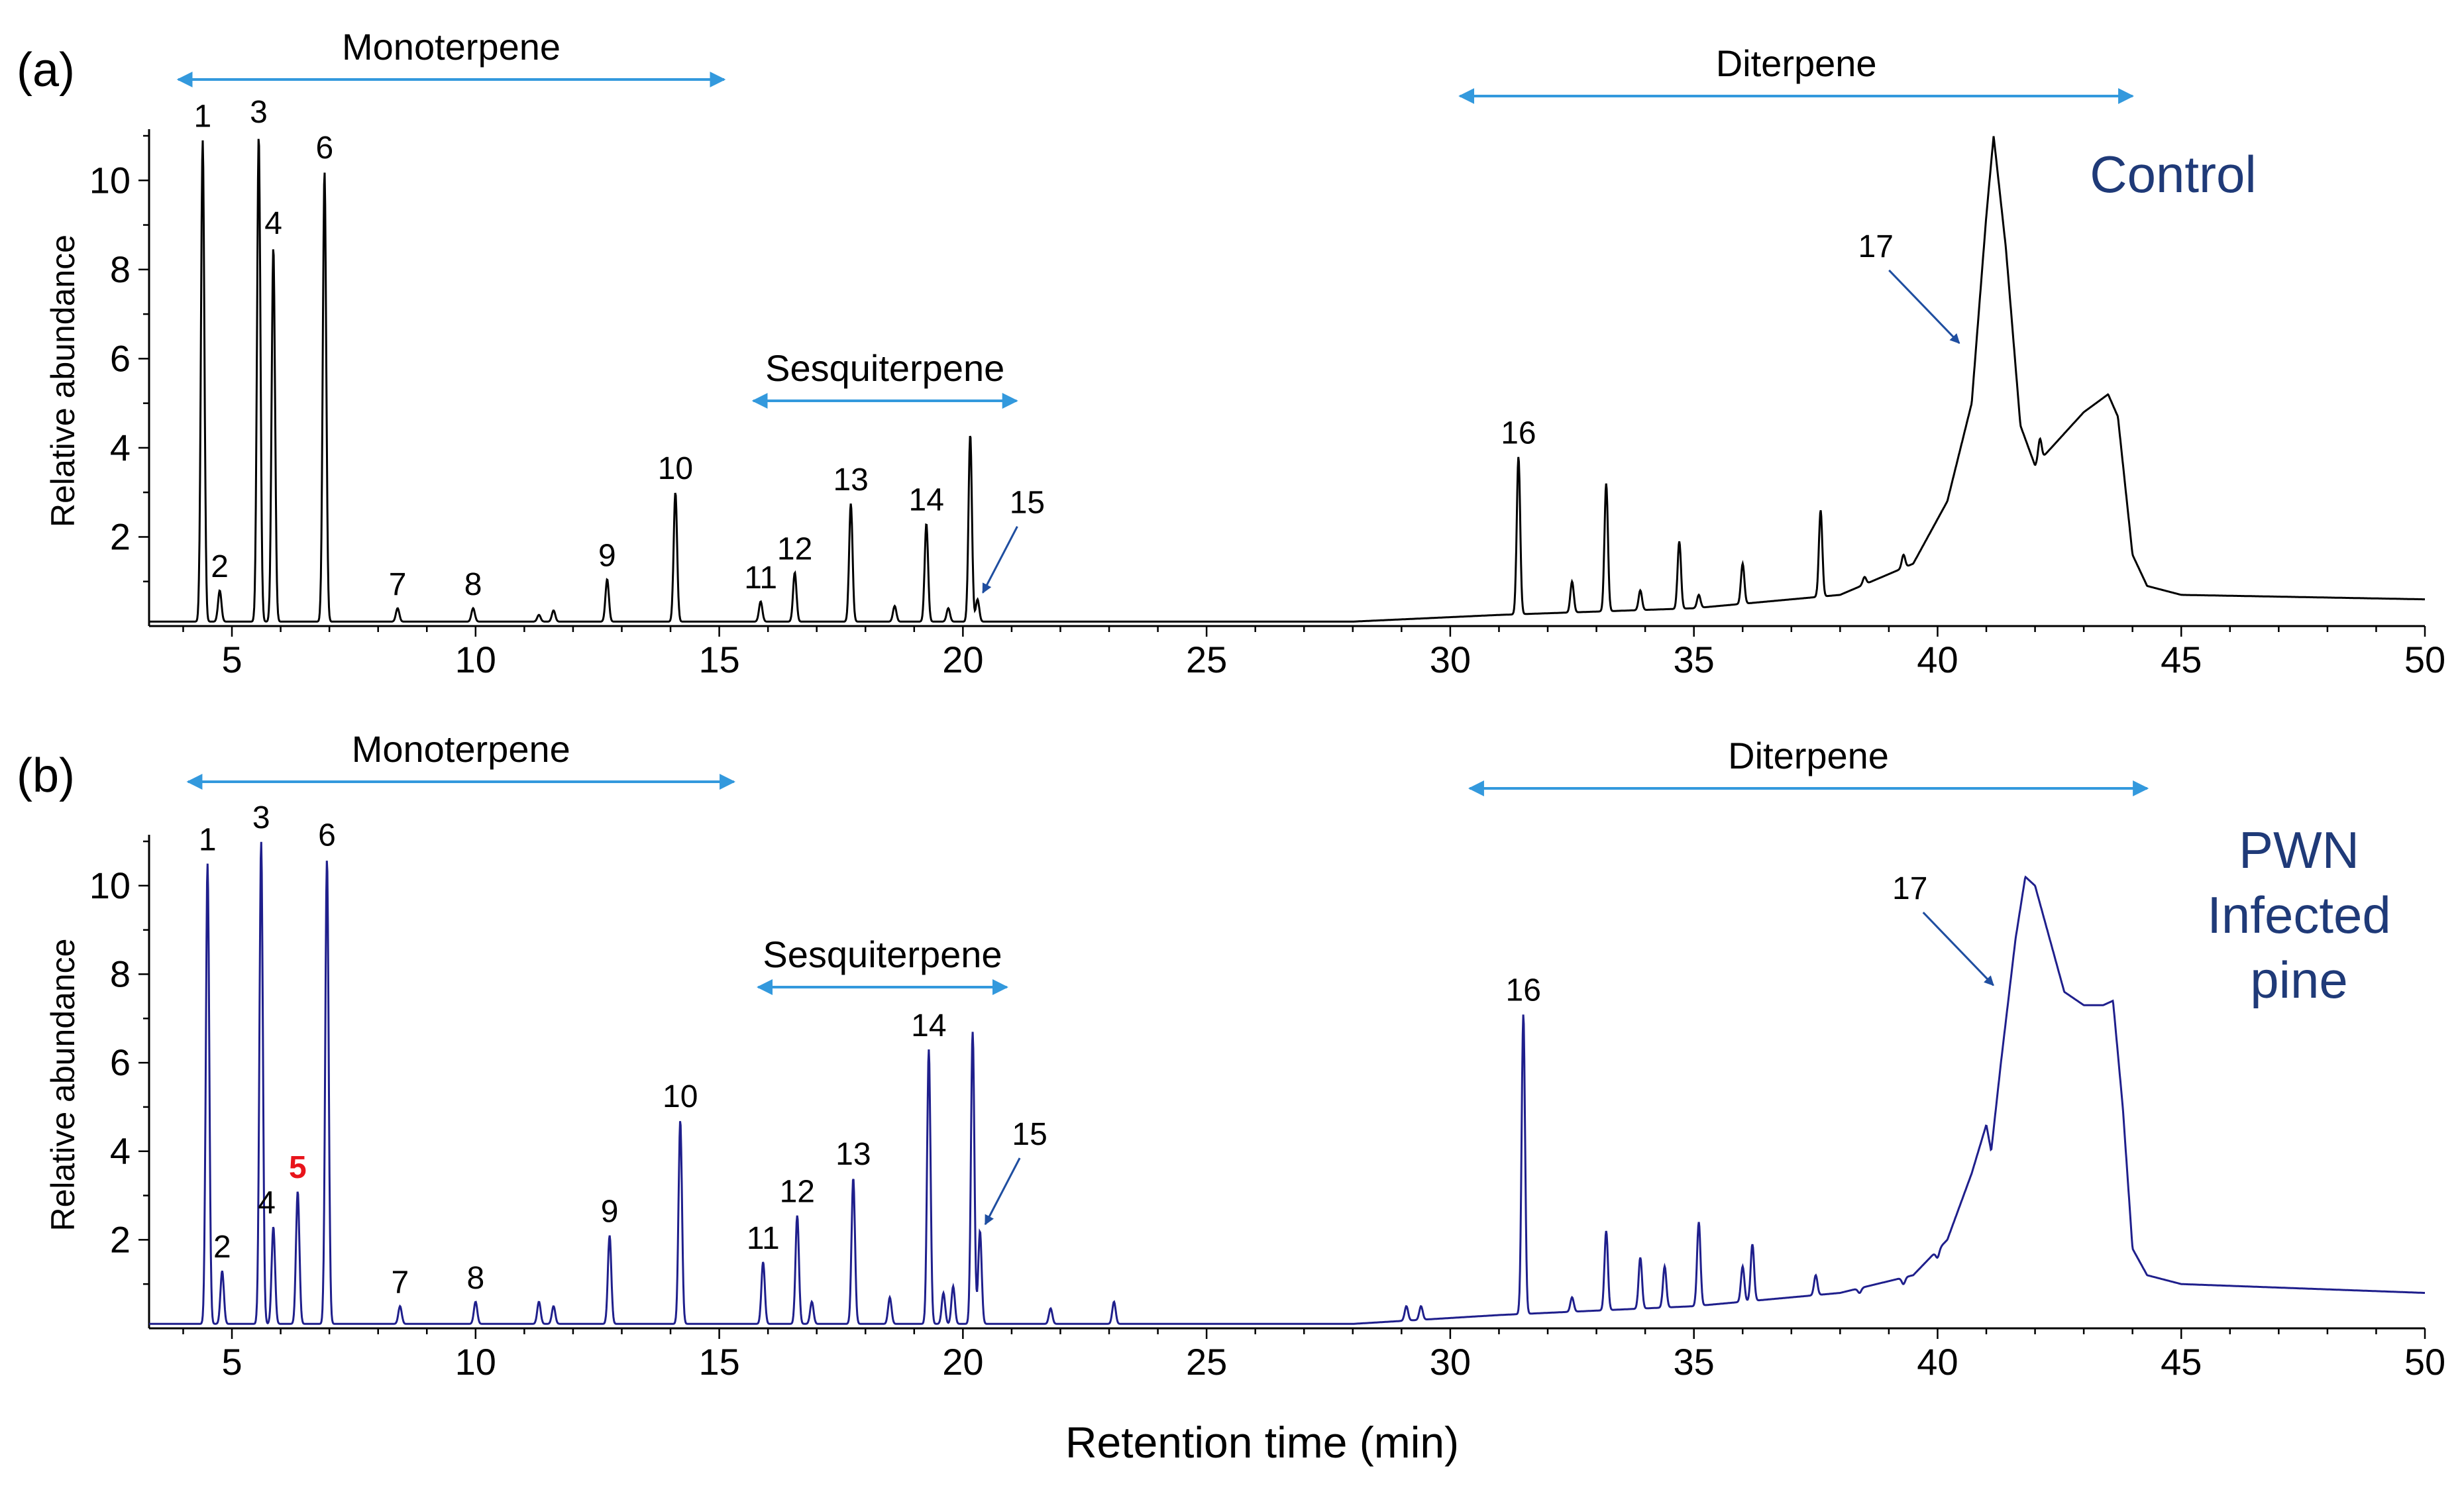 The height and width of the screenshot is (1486, 2464). Describe the element at coordinates (2299, 915) in the screenshot. I see `sample-label: Infected` at that location.